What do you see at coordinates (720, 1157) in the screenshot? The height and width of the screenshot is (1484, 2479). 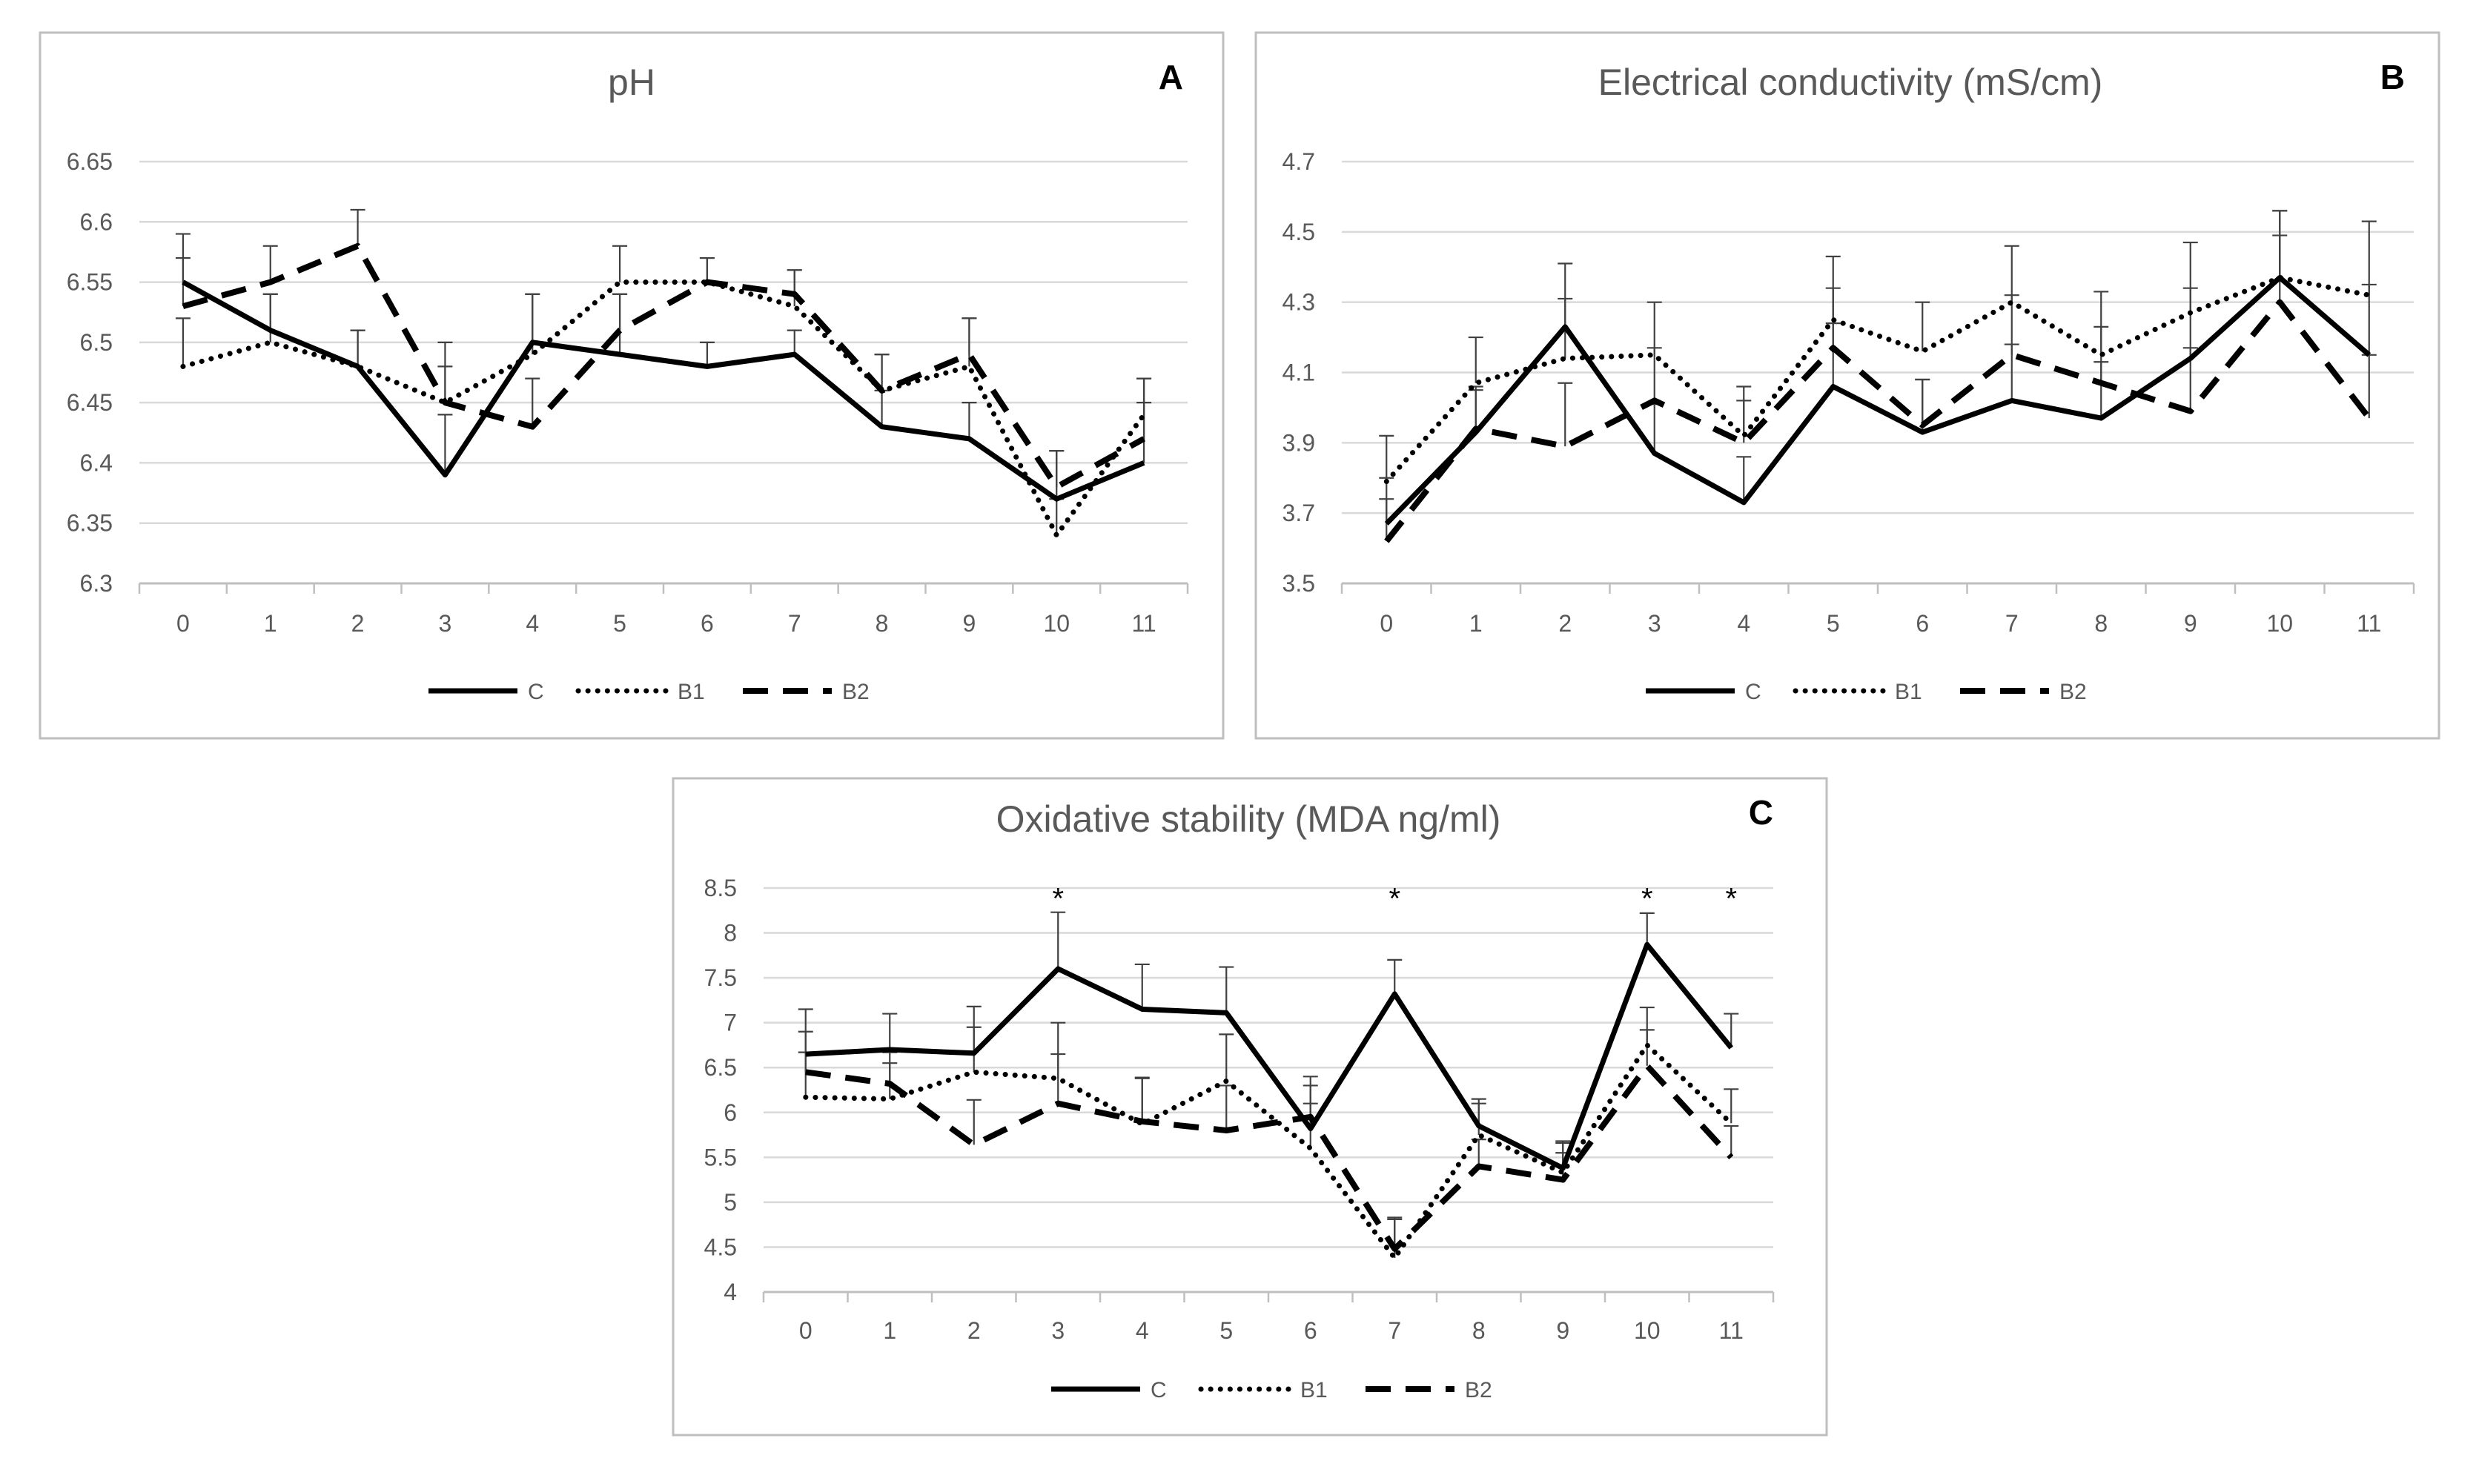 I see `y-tick-label: 5.5` at bounding box center [720, 1157].